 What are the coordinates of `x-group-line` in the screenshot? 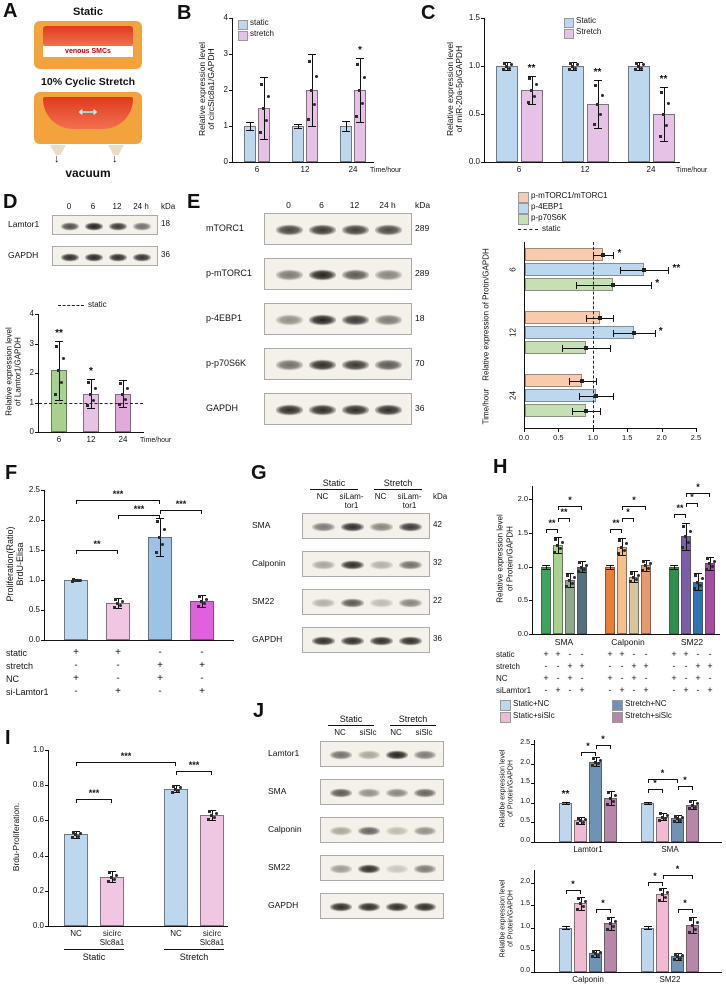 It's located at (94, 949).